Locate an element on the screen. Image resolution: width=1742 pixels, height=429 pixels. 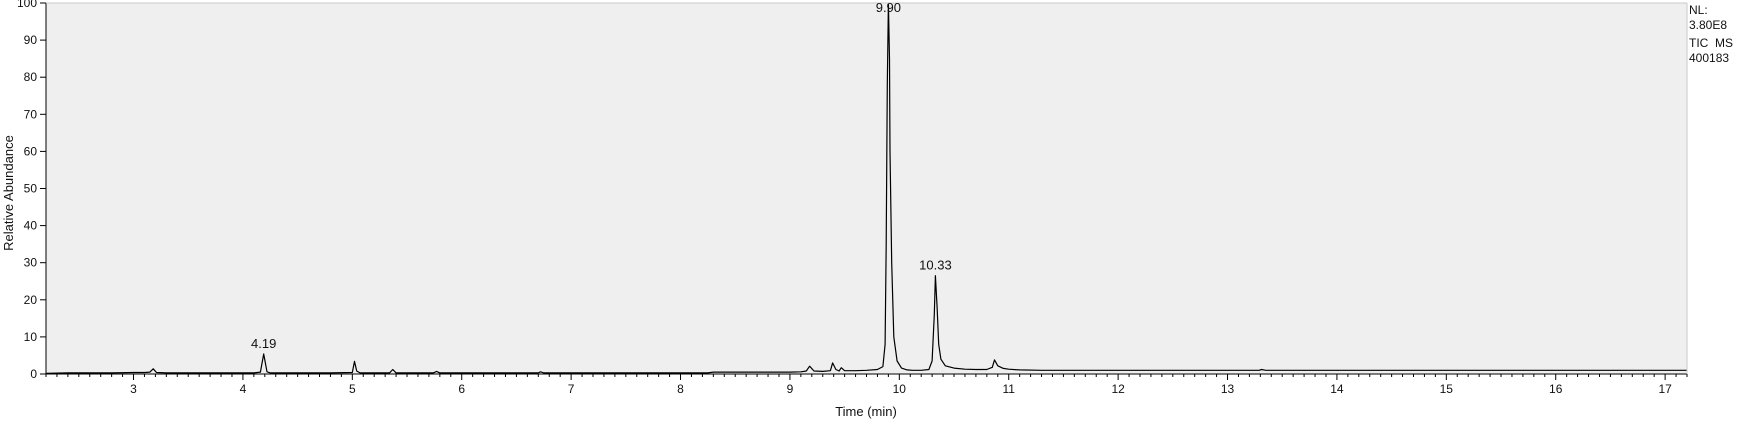
y-tick-label: 80 is located at coordinates (31, 77).